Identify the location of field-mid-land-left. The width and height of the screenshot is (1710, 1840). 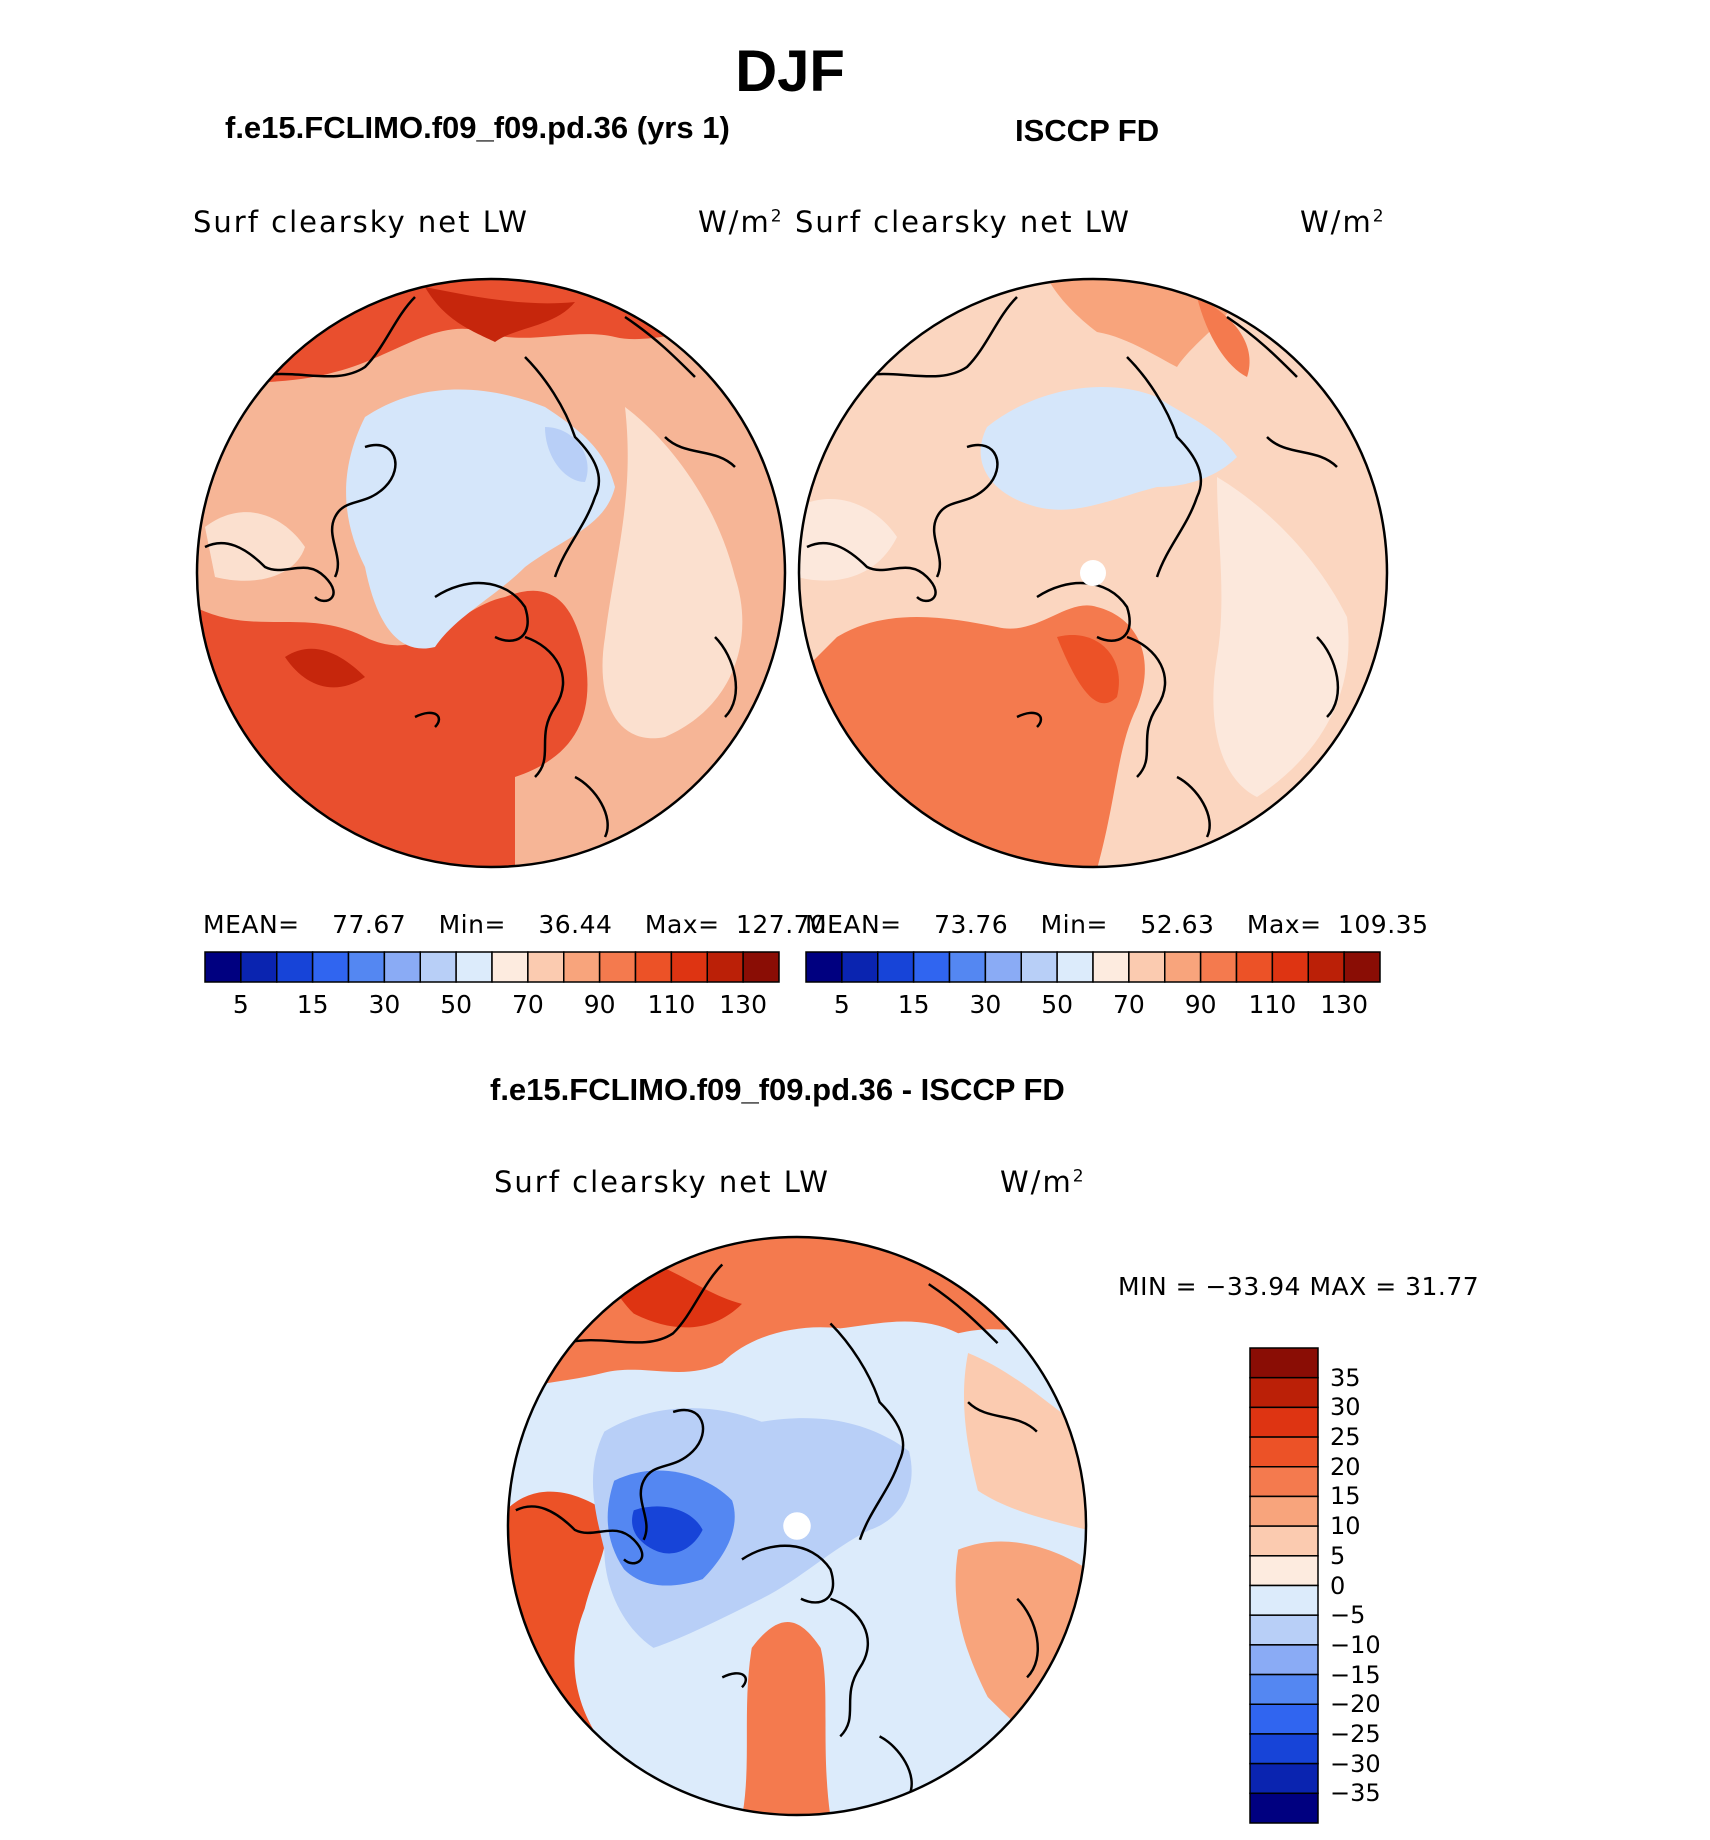
(848, 540).